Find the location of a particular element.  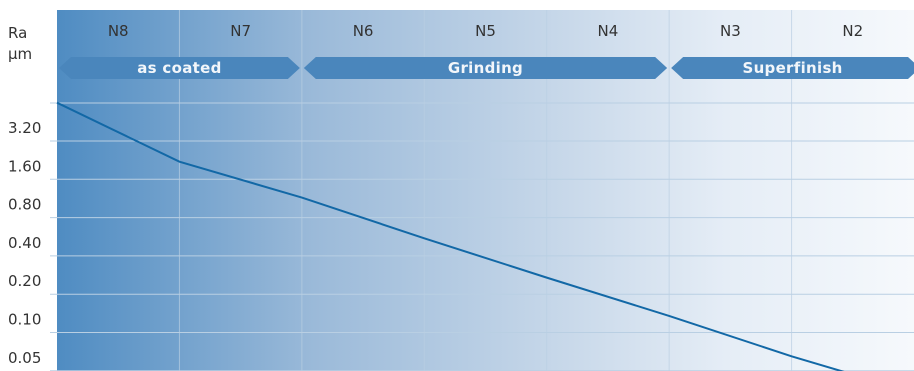

process-label-grinding: Grinding is located at coordinates (485, 68).